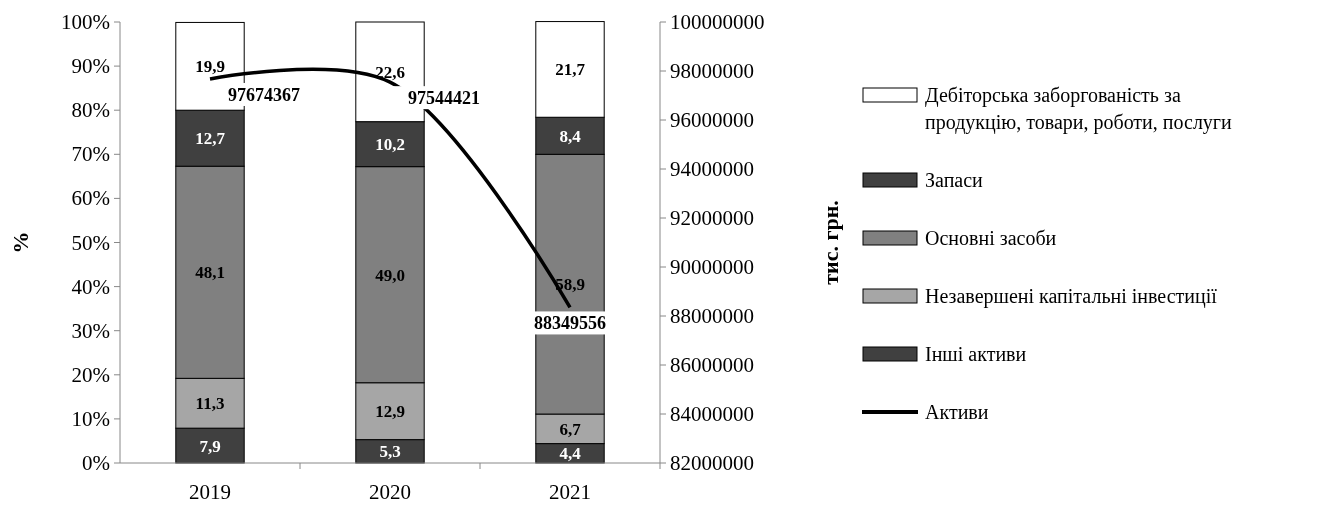  I want to click on y-tick-label: 20%, so click(90, 374).